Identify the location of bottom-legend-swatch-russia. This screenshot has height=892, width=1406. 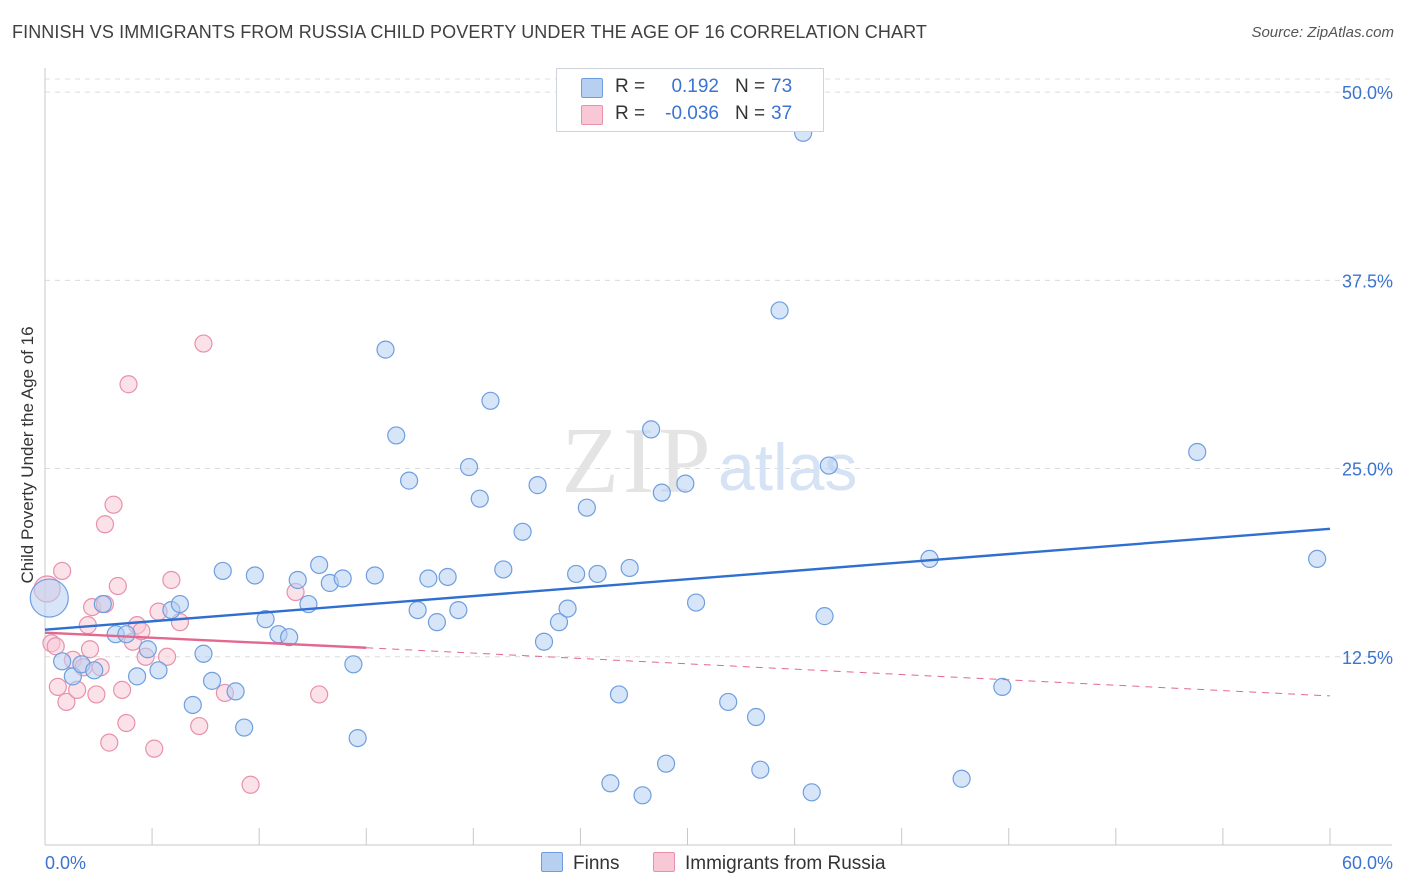
(664, 862).